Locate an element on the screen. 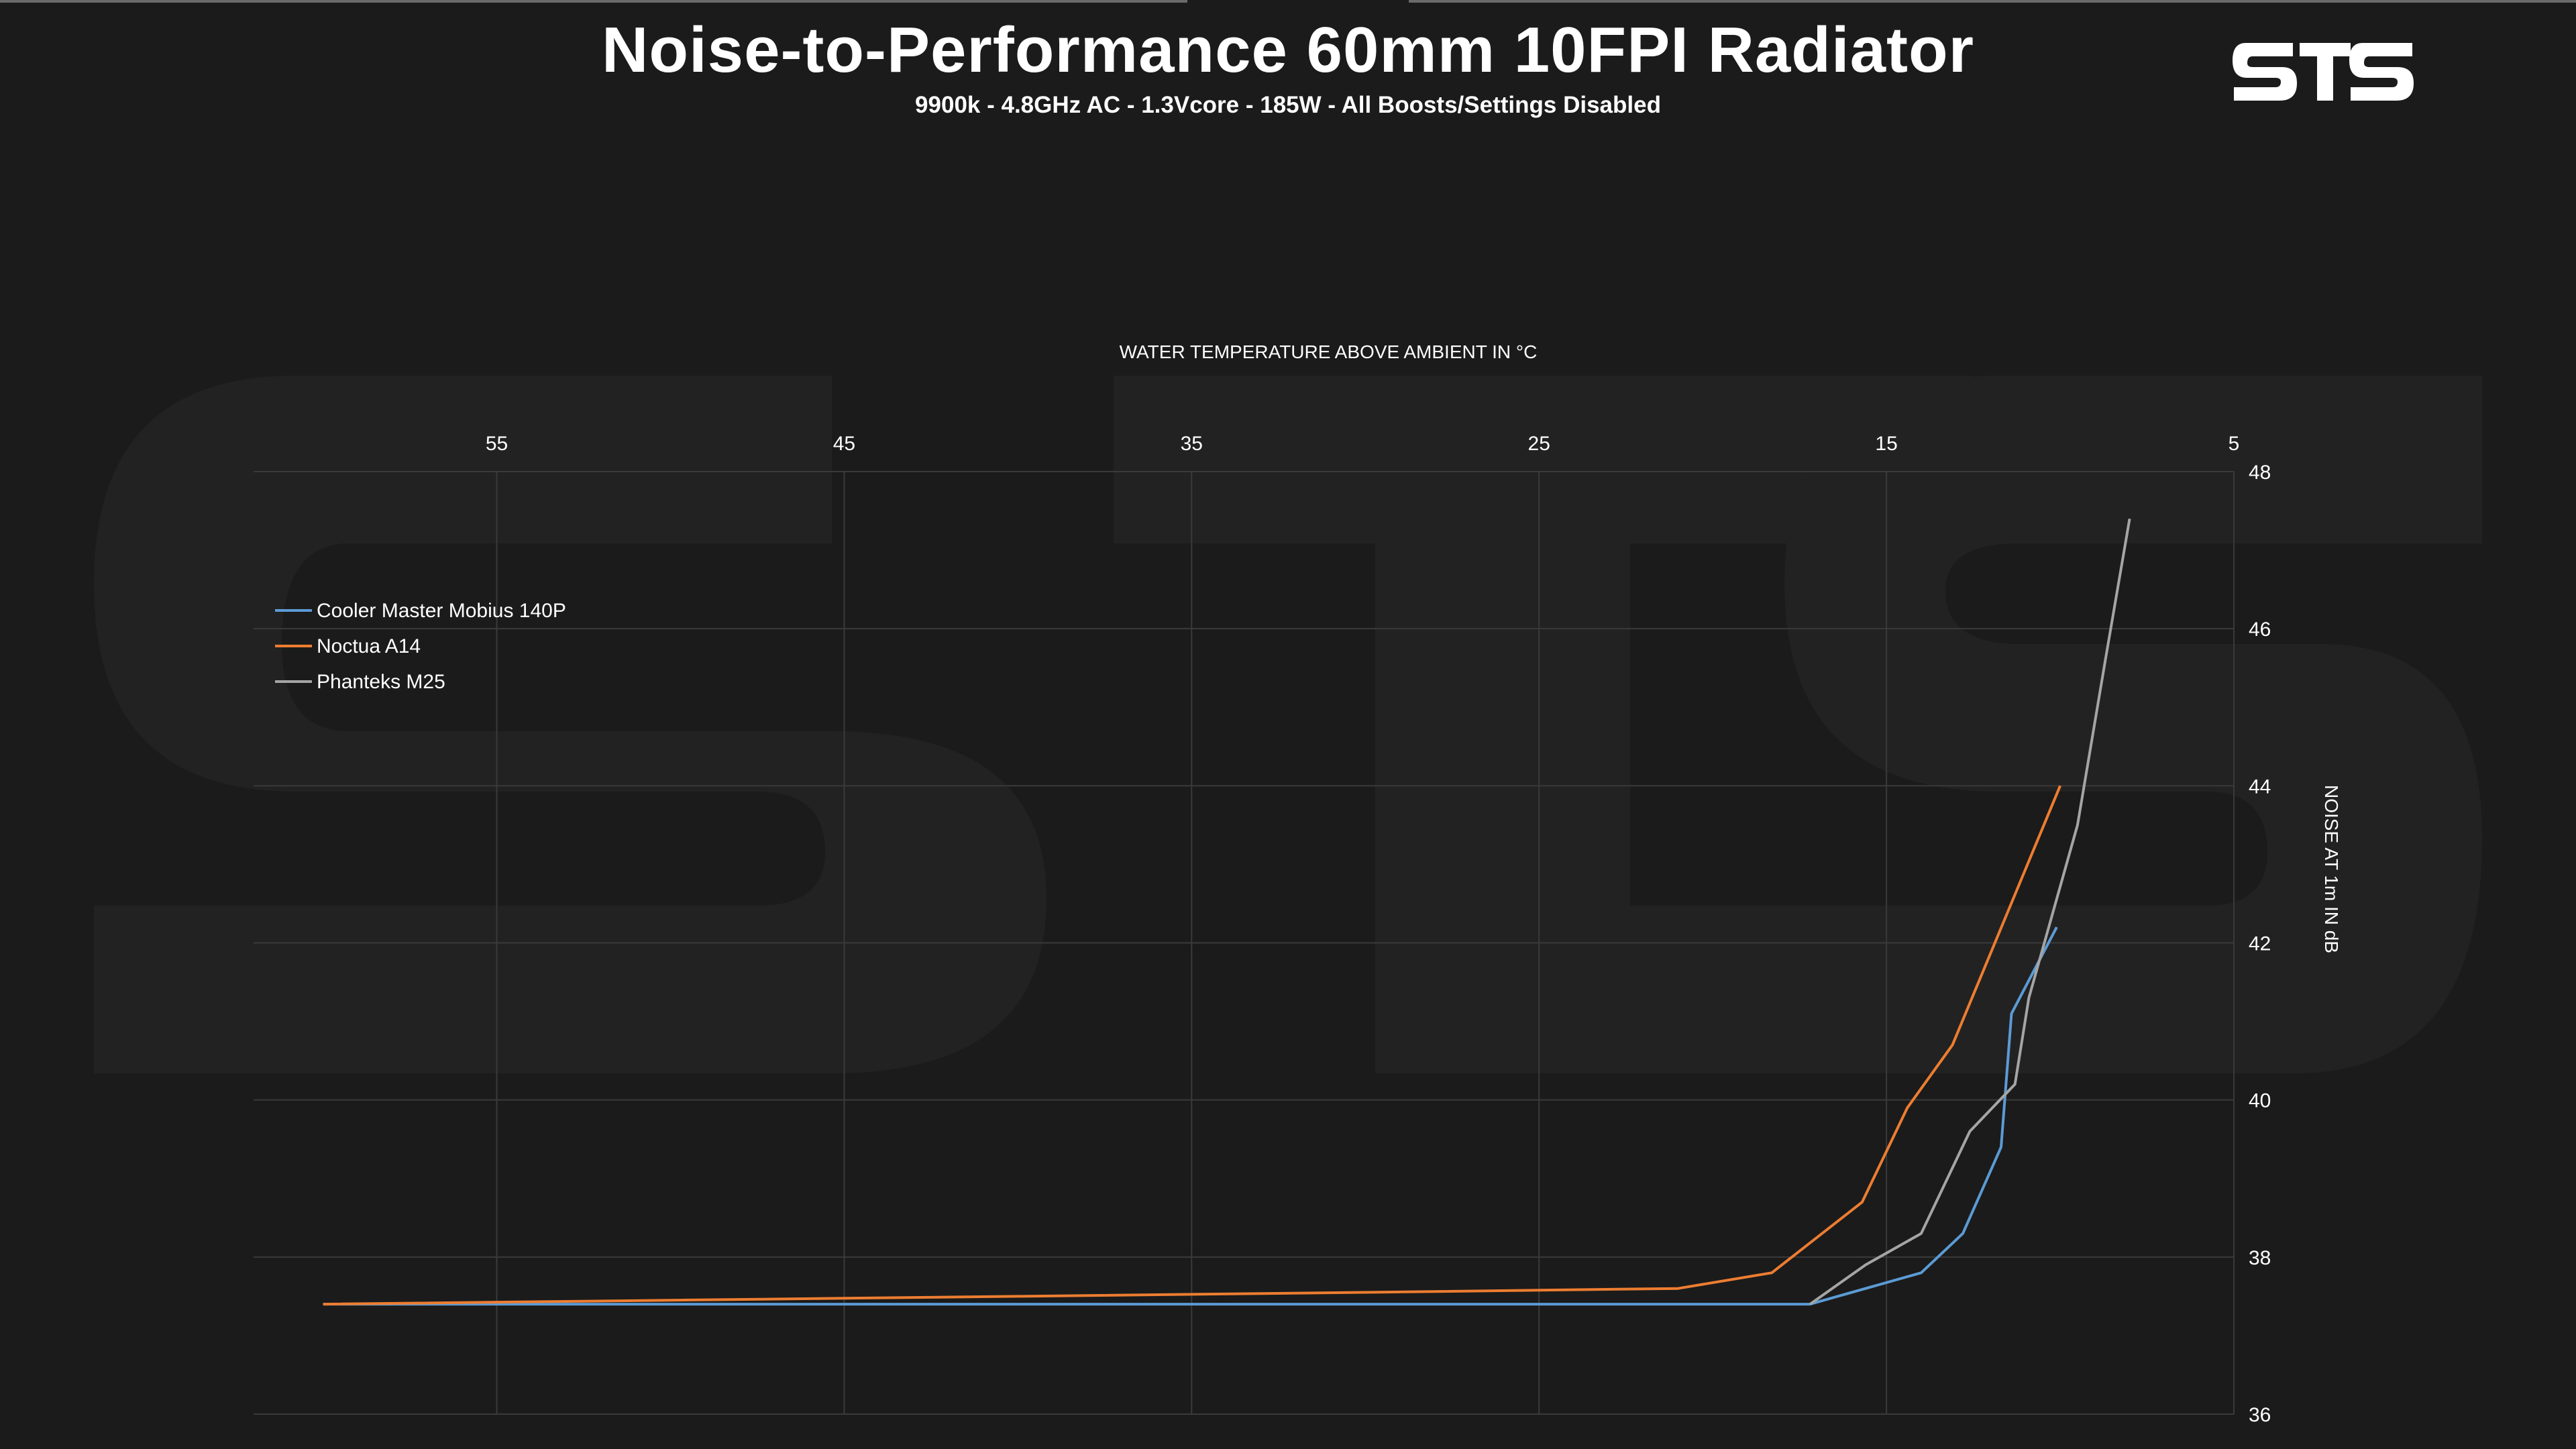 The width and height of the screenshot is (2576, 1449). x-axis-label: WATER TEMPERATURE ABOVE AMBIENT IN °C is located at coordinates (1329, 351).